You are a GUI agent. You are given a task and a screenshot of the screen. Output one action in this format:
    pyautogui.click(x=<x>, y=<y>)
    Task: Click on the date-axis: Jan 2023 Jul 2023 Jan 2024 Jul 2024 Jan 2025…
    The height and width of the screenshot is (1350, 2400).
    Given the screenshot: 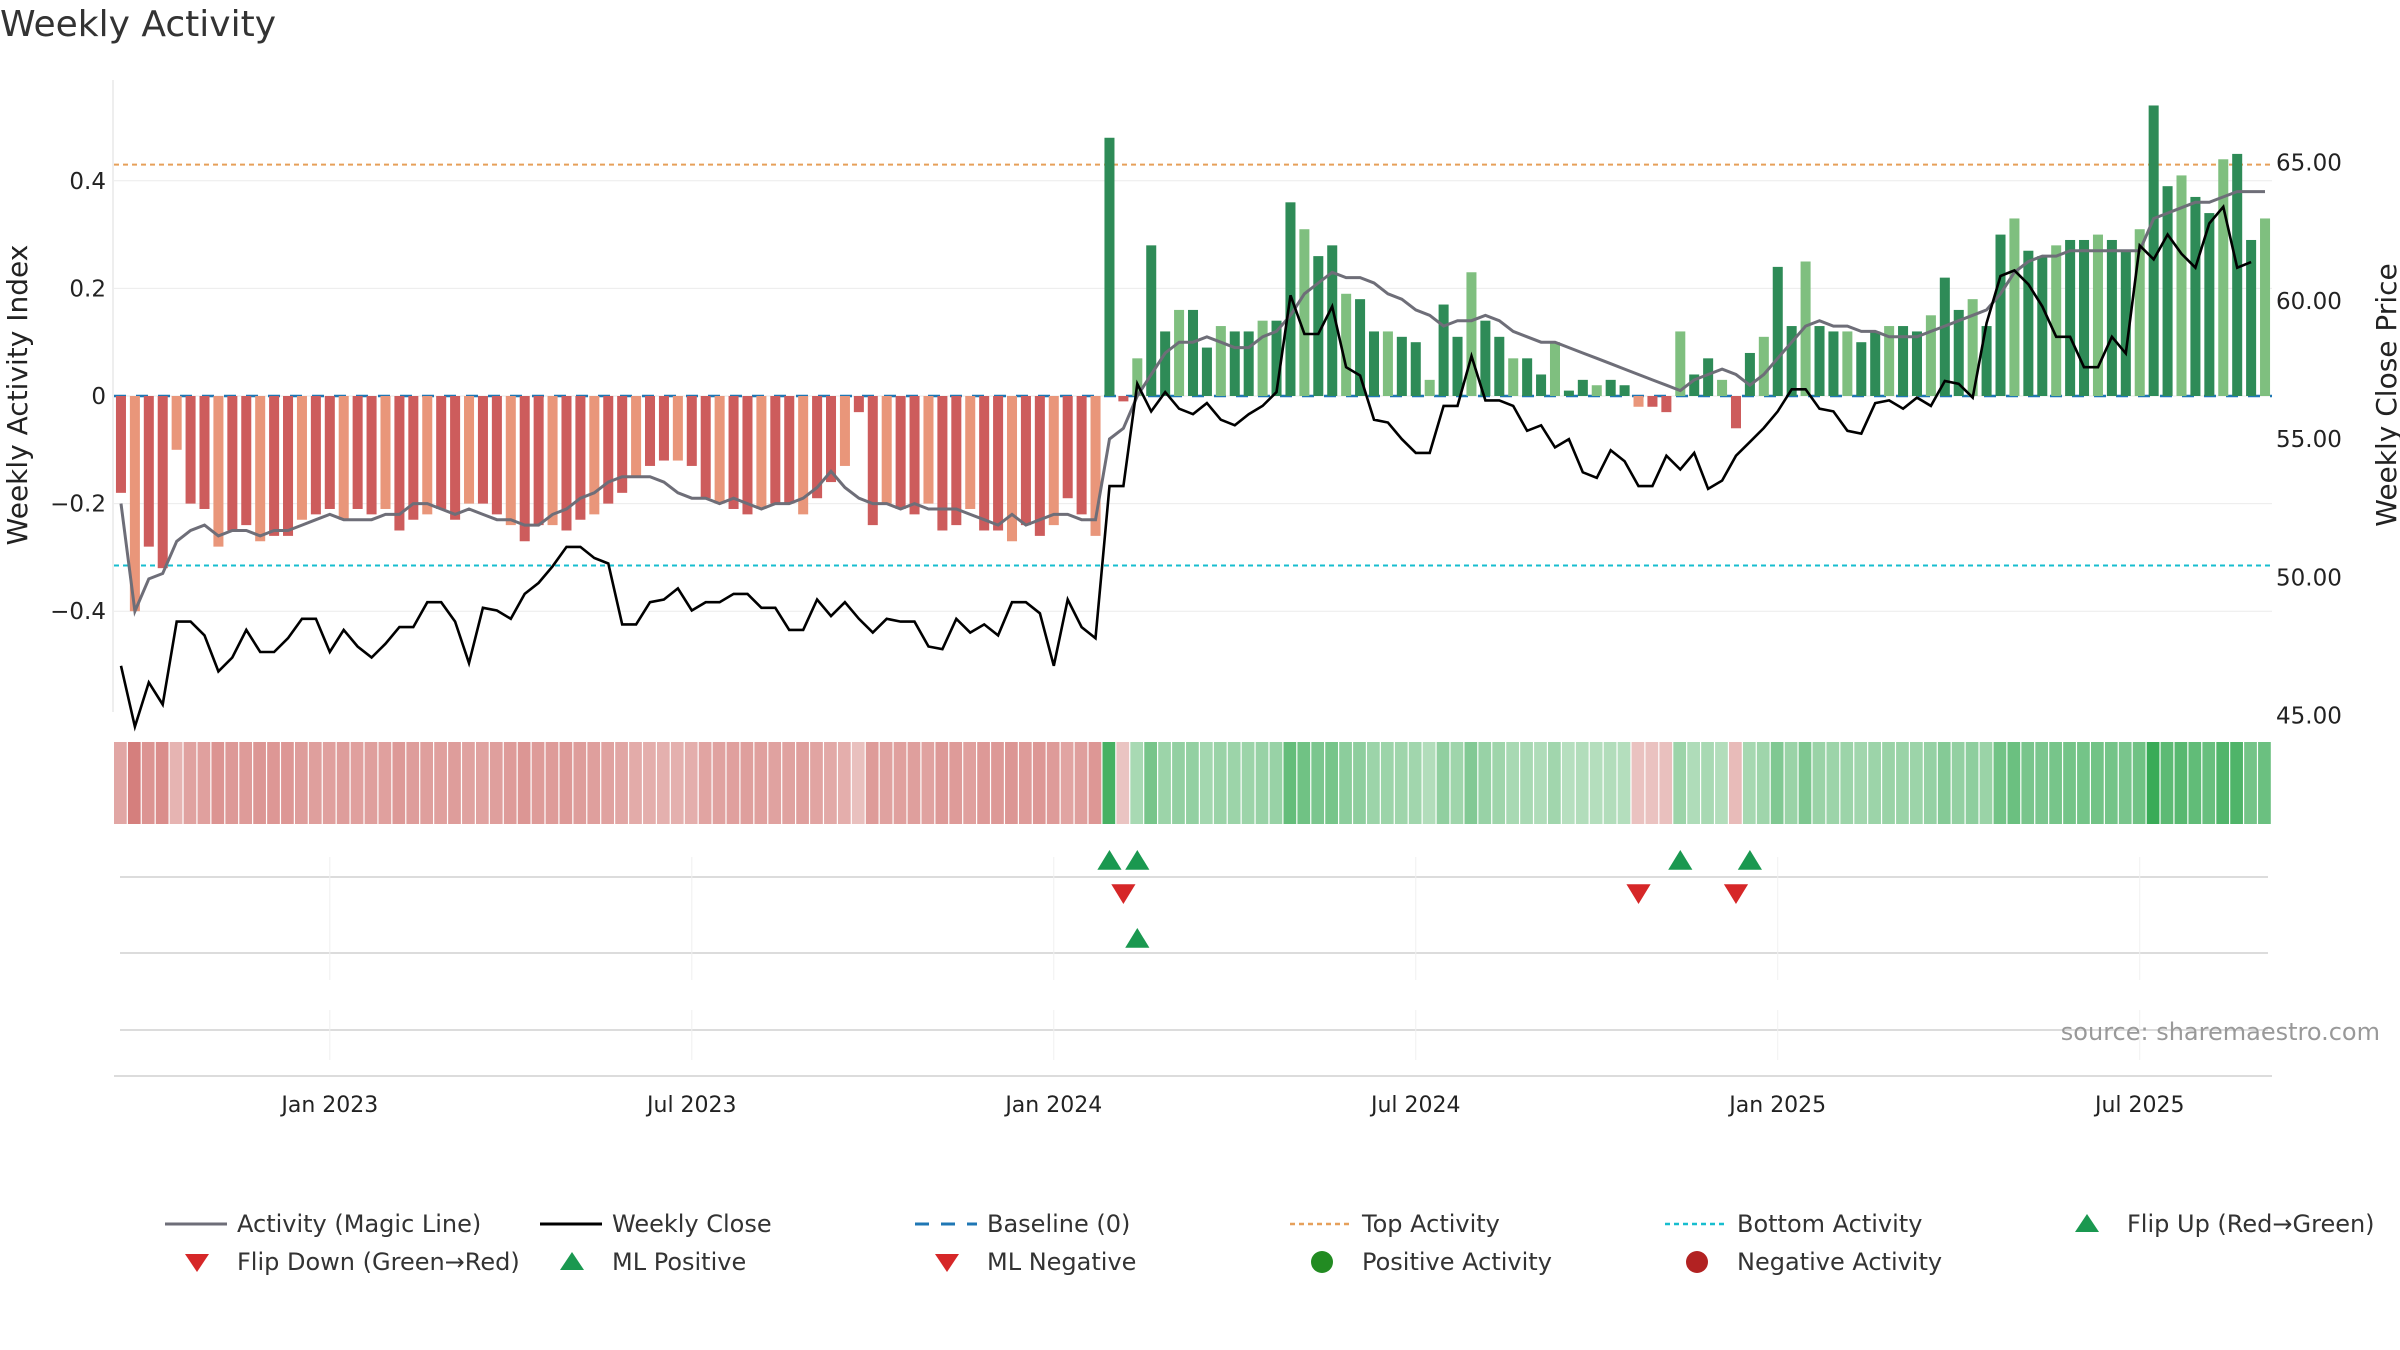 What is the action you would take?
    pyautogui.click(x=1231, y=1105)
    